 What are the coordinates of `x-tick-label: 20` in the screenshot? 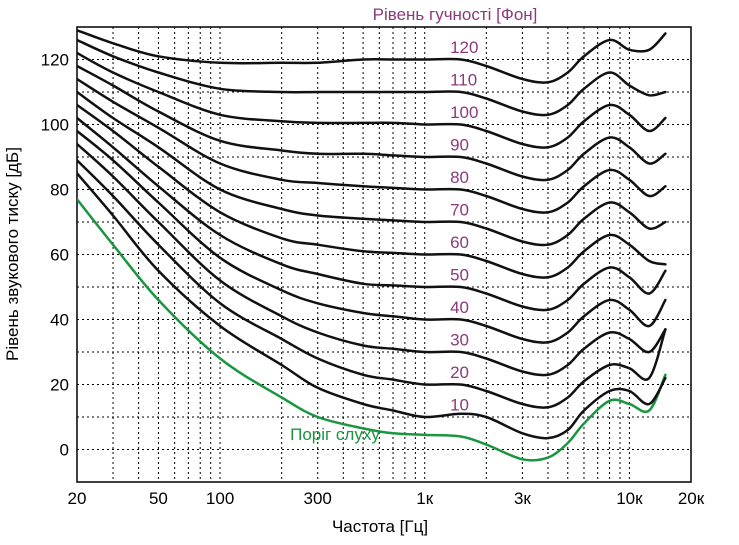 It's located at (77, 498).